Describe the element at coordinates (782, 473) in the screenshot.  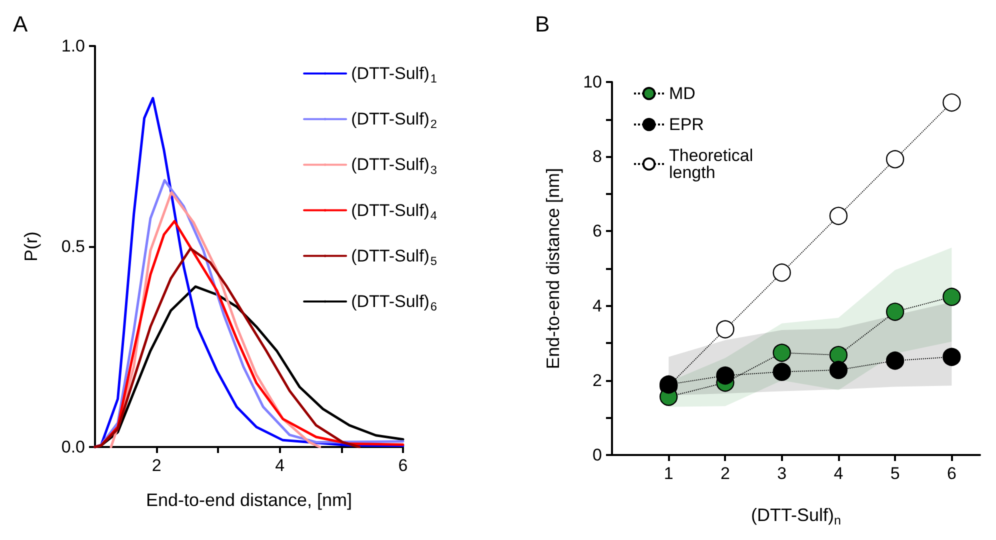
I see `x-tick-label: 3` at that location.